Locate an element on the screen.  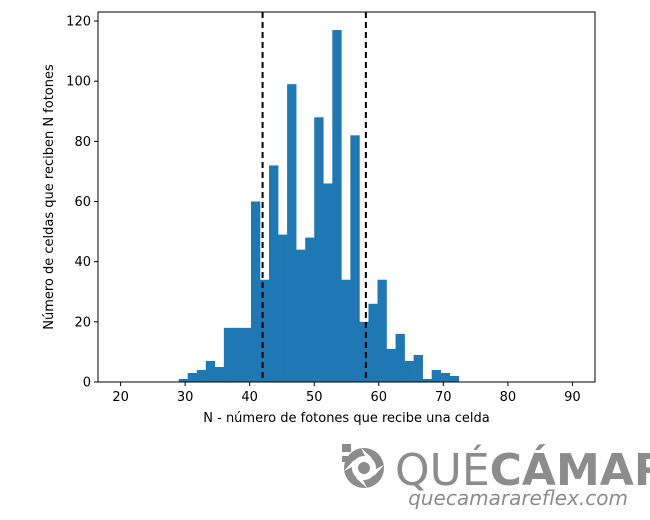
y-axis-ticks: 0 20 40 60 80 100 120 is located at coordinates (82, 203).